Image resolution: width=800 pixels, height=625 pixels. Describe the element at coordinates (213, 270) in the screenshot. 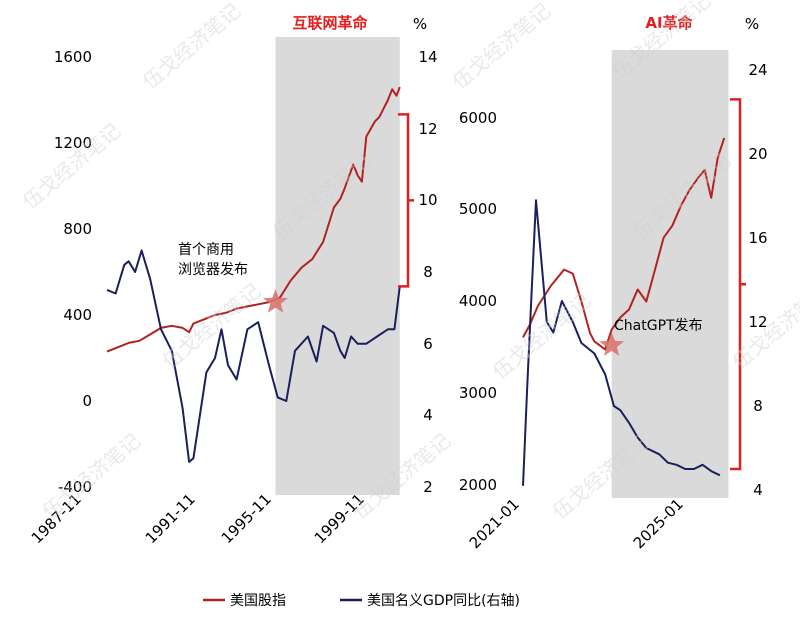

I see `event-annotation: 浏览器发布` at that location.